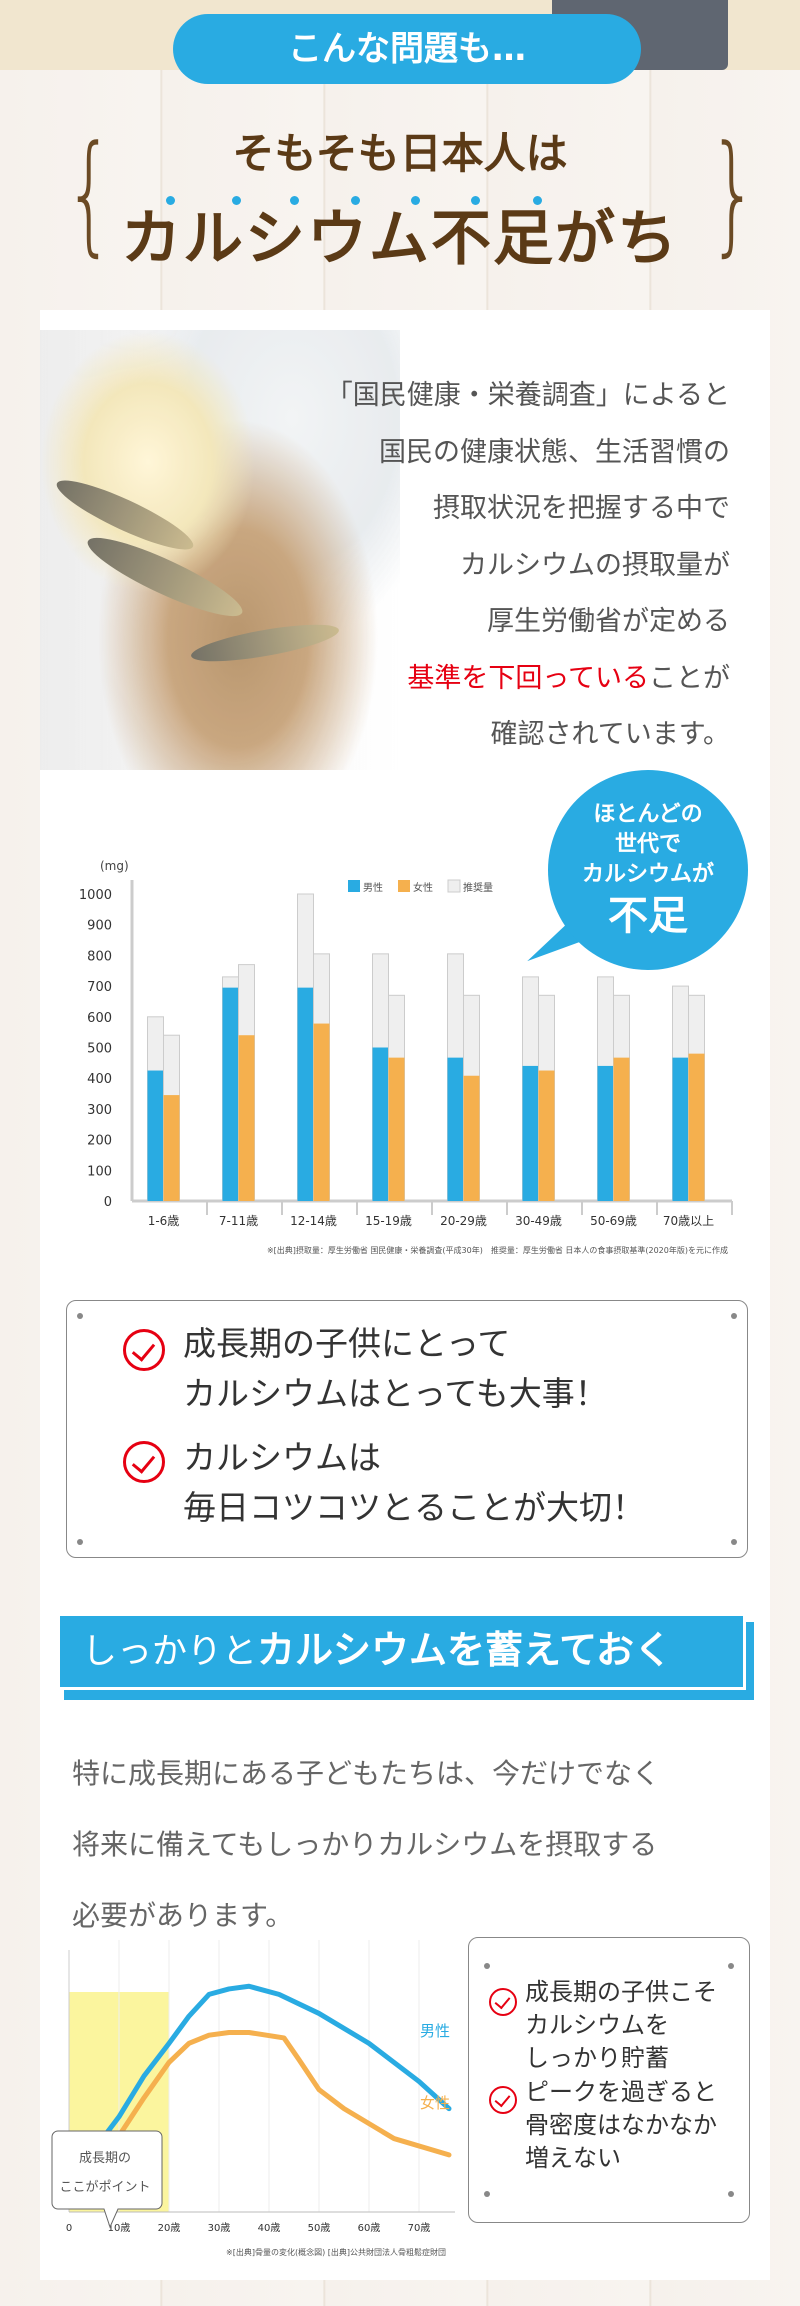  Describe the element at coordinates (114, 866) in the screenshot. I see `y-axis-unit: (mg)` at that location.